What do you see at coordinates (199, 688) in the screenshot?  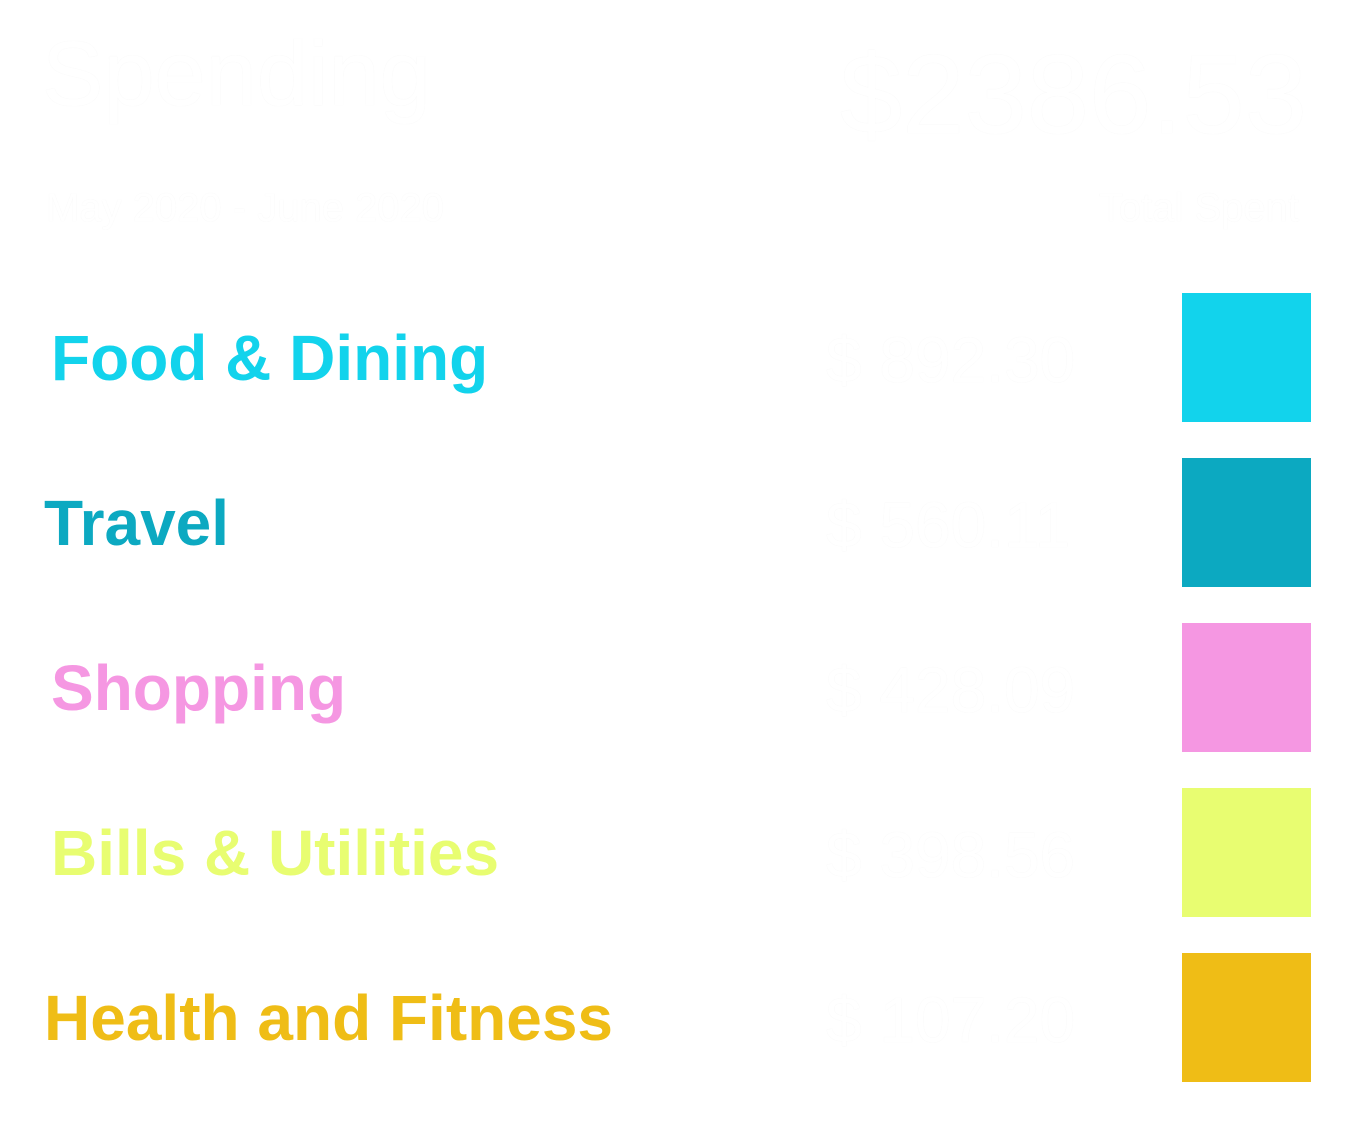 I see `category-label: Shopping` at bounding box center [199, 688].